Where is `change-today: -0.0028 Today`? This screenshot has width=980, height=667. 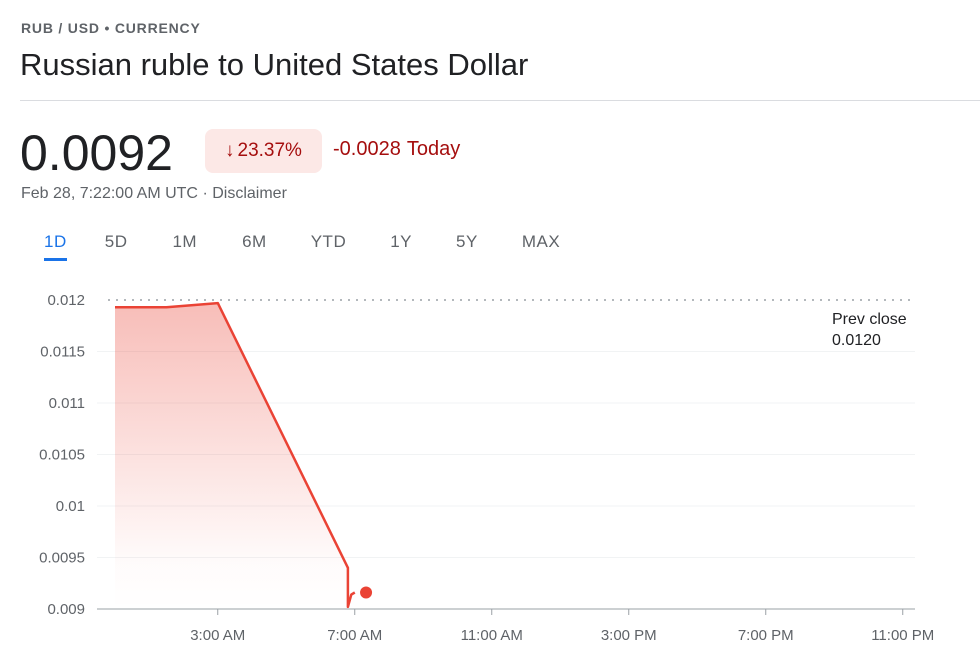 change-today: -0.0028 Today is located at coordinates (396, 149).